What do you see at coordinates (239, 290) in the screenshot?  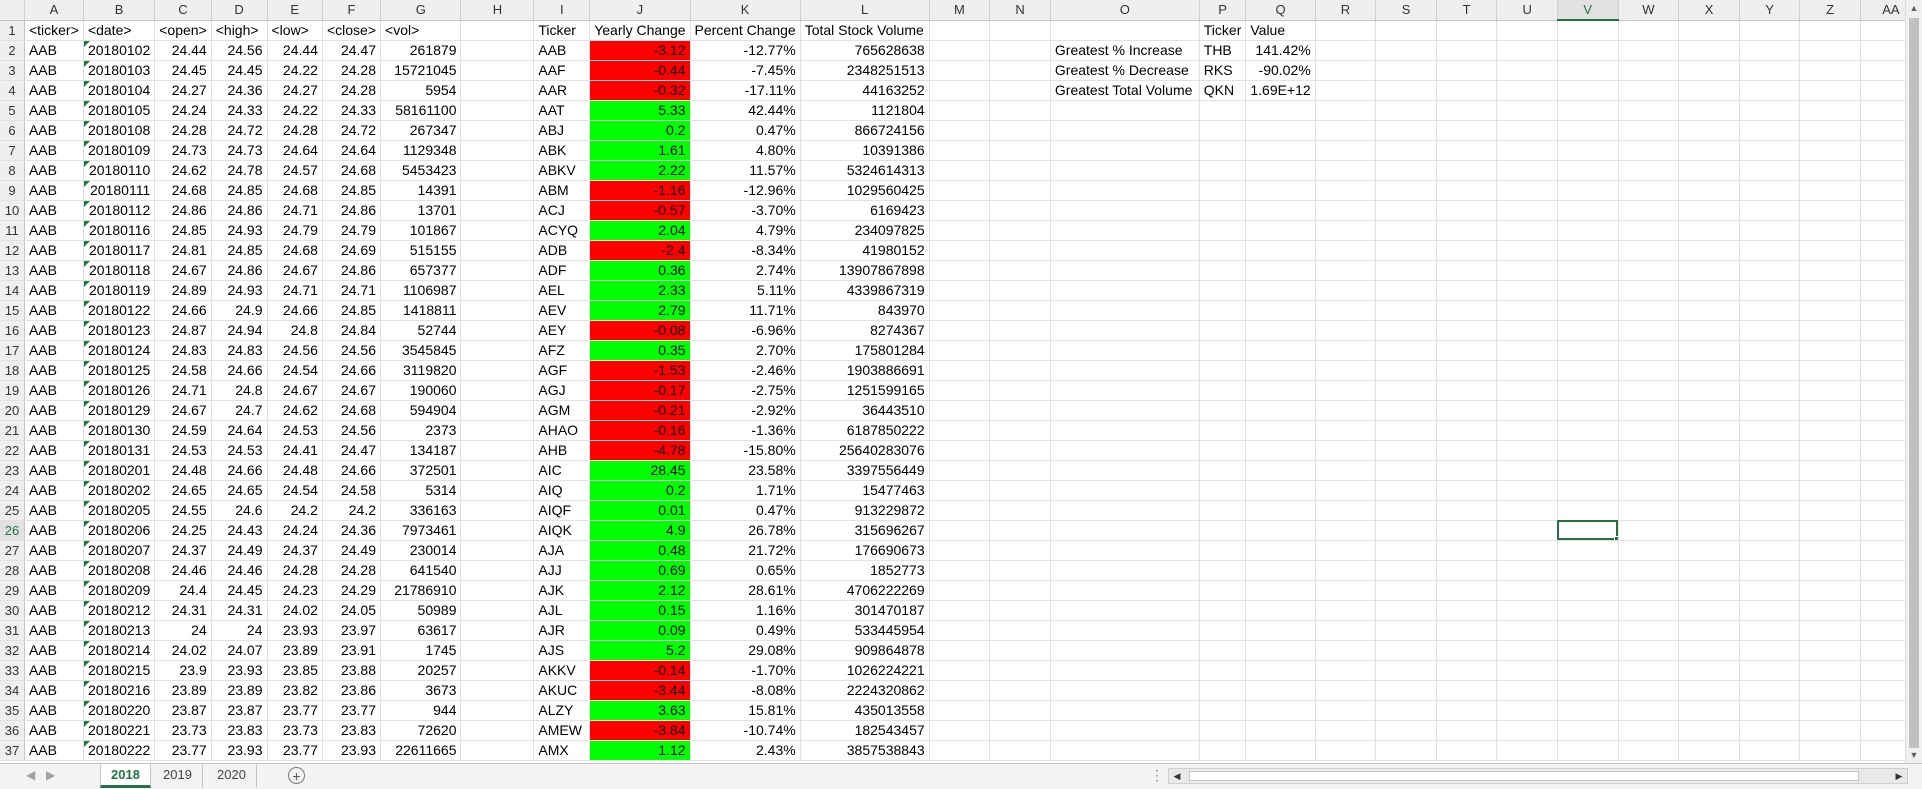 I see `high-cell: 24.93` at bounding box center [239, 290].